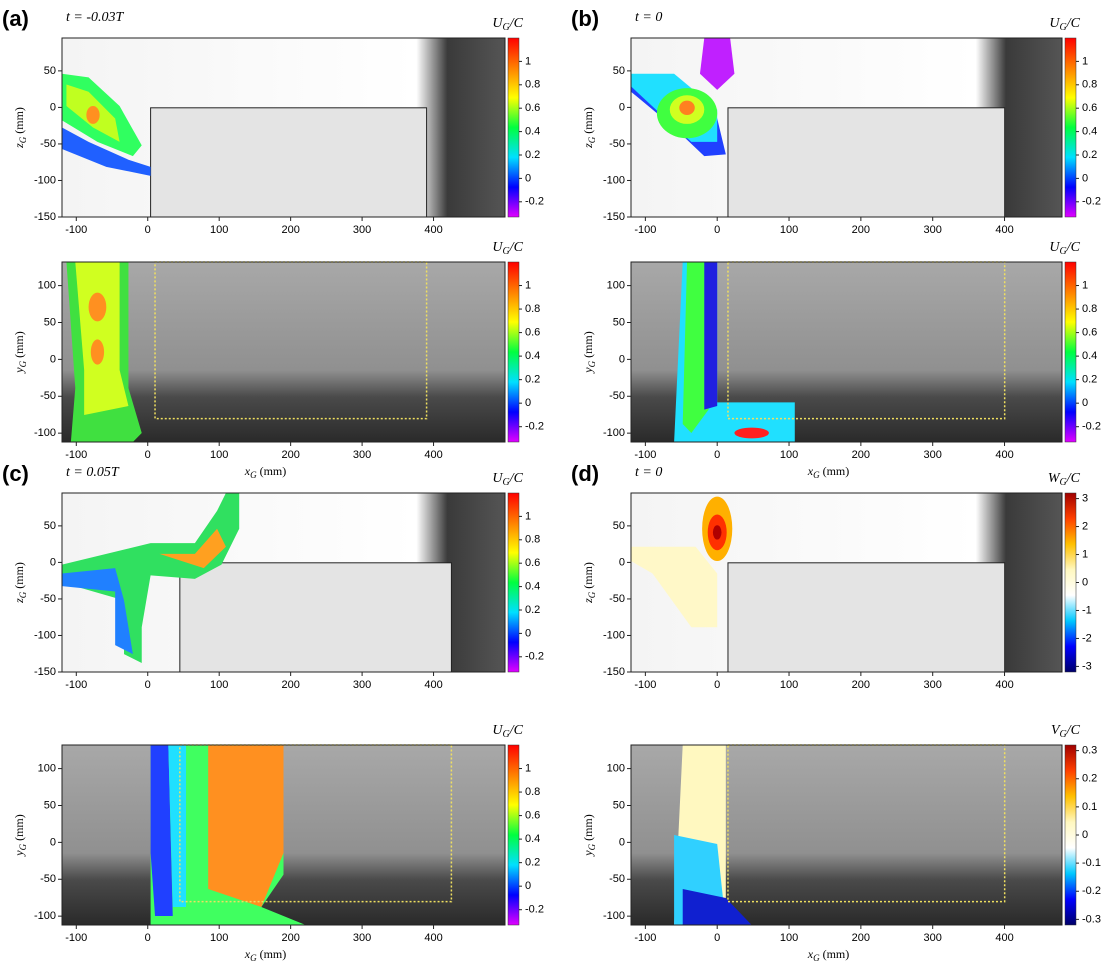 The height and width of the screenshot is (965, 1115). What do you see at coordinates (1085, 499) in the screenshot?
I see `colorbar-tick-label: 3` at bounding box center [1085, 499].